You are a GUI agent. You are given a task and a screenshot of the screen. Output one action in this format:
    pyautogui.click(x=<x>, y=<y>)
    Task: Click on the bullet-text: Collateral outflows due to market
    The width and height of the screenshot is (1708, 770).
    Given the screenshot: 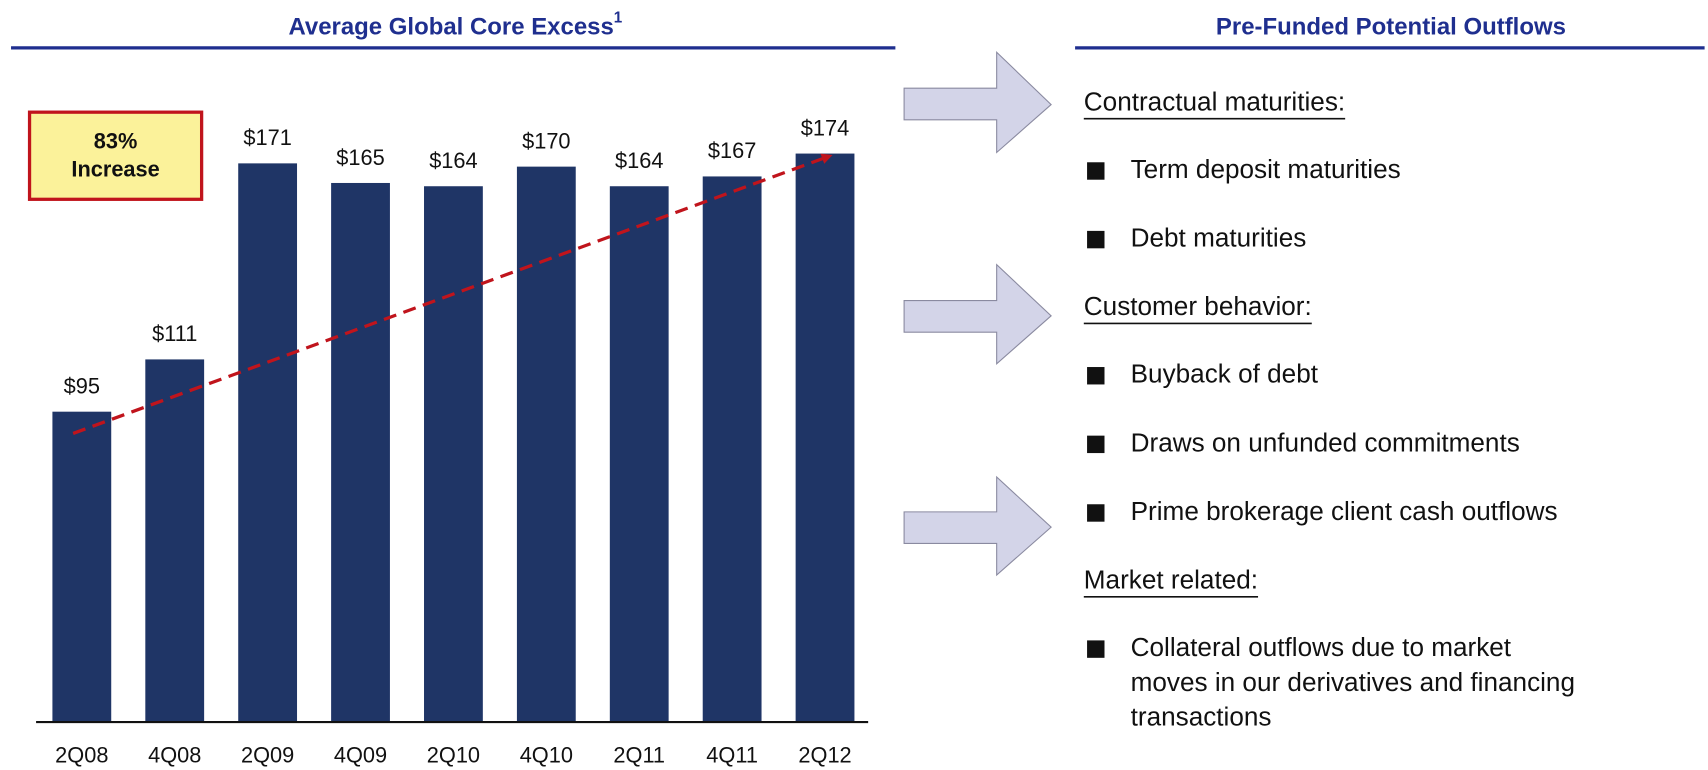 What is the action you would take?
    pyautogui.click(x=1321, y=647)
    